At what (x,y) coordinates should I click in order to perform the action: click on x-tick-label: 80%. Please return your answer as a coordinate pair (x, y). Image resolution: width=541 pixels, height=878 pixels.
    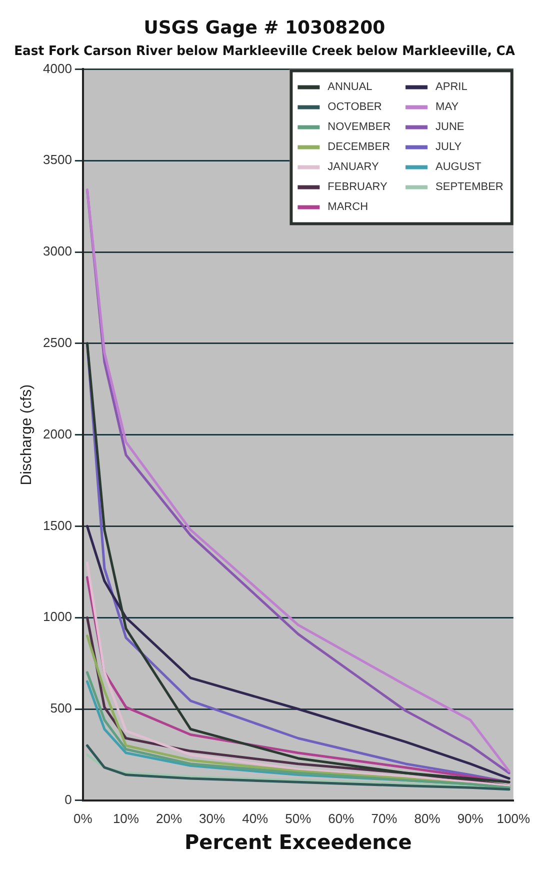
    Looking at the image, I should click on (427, 818).